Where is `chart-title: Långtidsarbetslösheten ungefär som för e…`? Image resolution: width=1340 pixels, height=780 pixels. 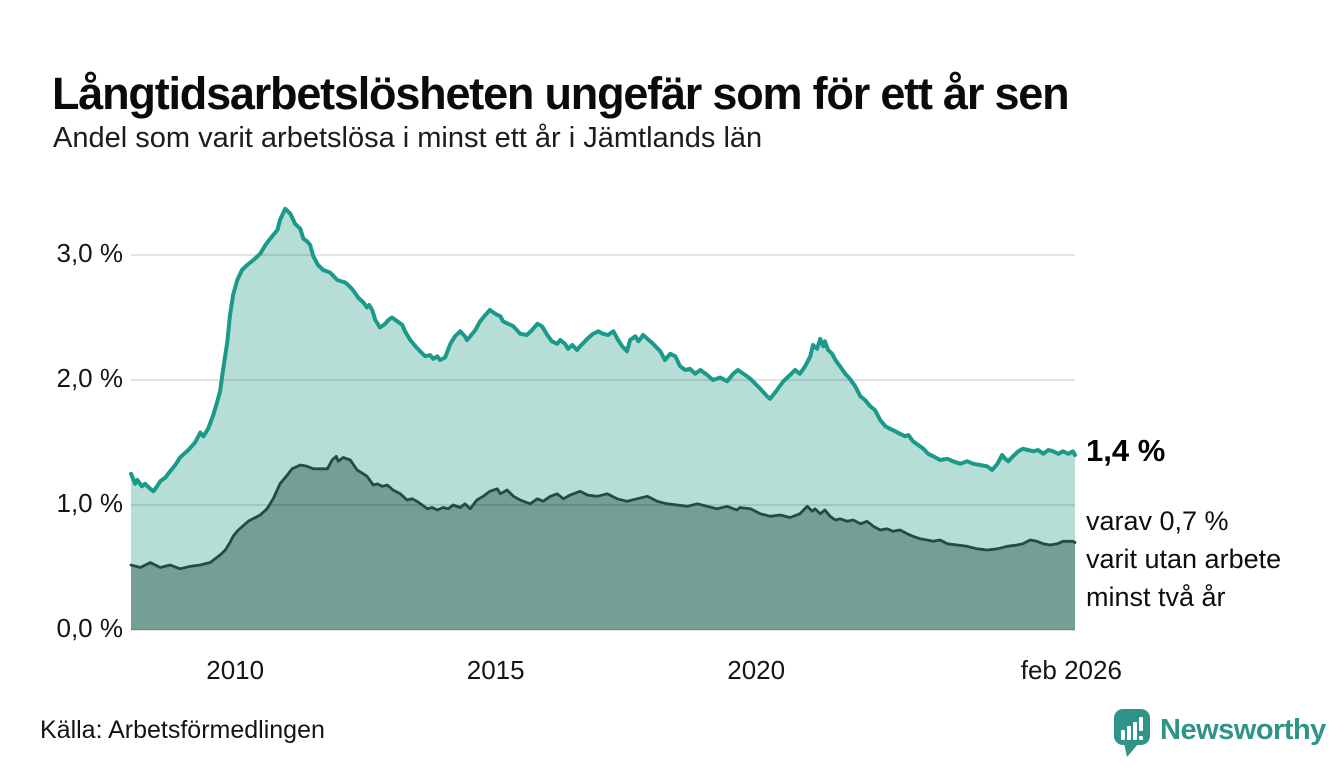
chart-title: Långtidsarbetslösheten ungefär som för e… is located at coordinates (561, 94).